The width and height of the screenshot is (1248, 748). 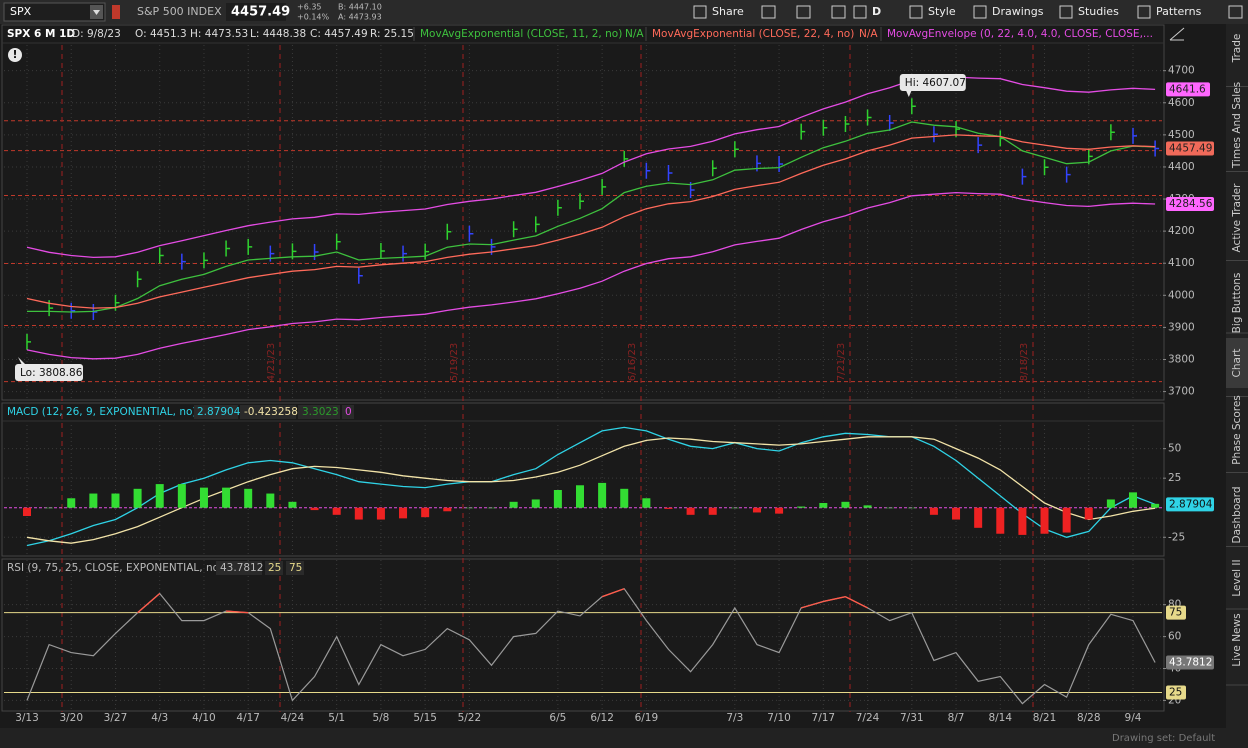 I want to click on expiration-label: 8/18/23, so click(x=1024, y=362).